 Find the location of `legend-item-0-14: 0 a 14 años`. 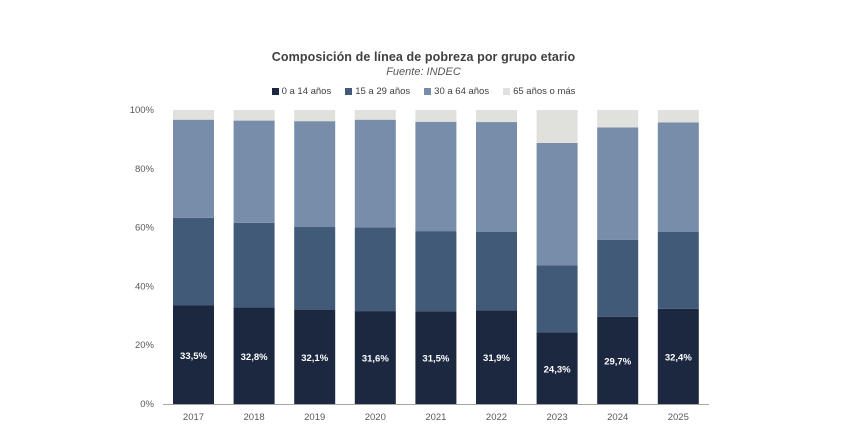

legend-item-0-14: 0 a 14 años is located at coordinates (301, 91).